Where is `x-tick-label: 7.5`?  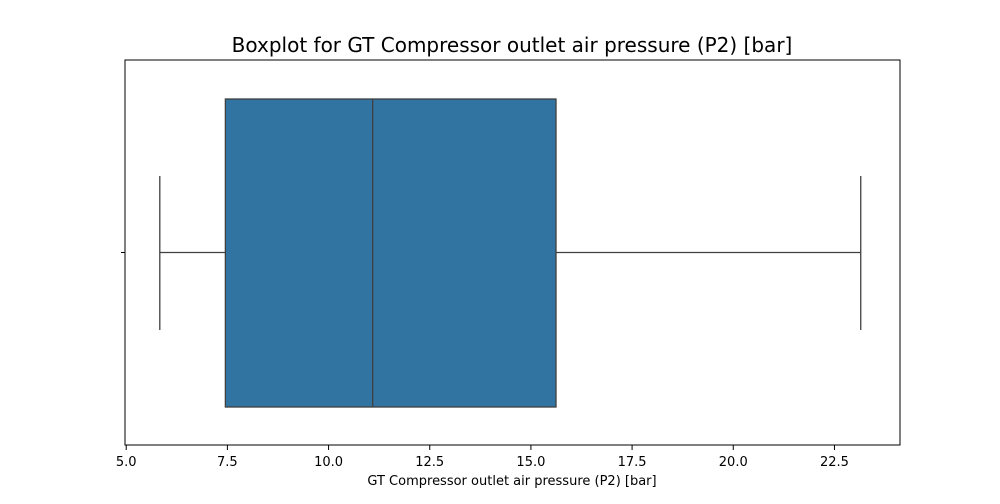
x-tick-label: 7.5 is located at coordinates (227, 462).